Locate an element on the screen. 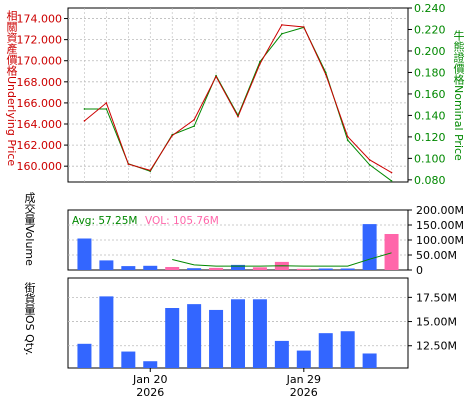 This screenshot has height=400, width=475. right-tick-label: 0.140 is located at coordinates (430, 115).